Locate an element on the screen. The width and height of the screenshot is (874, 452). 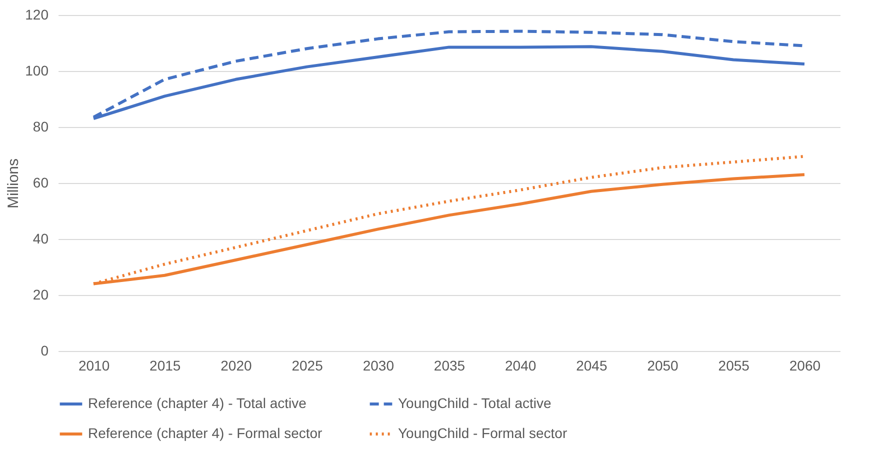
y-tick-label: 100 is located at coordinates (37, 70).